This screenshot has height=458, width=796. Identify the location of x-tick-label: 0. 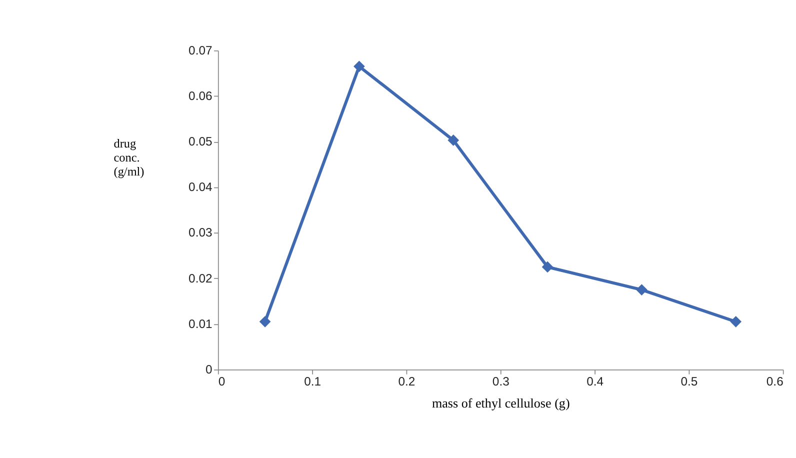
(222, 381).